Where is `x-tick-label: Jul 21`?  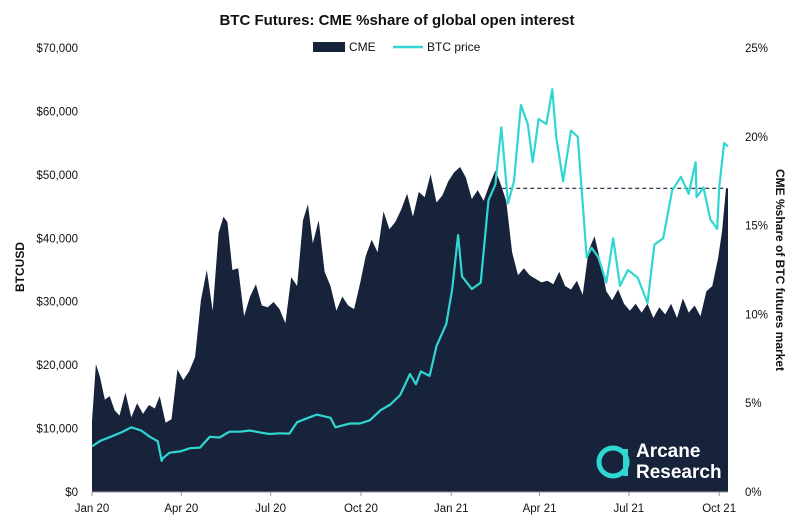 x-tick-label: Jul 21 is located at coordinates (629, 509).